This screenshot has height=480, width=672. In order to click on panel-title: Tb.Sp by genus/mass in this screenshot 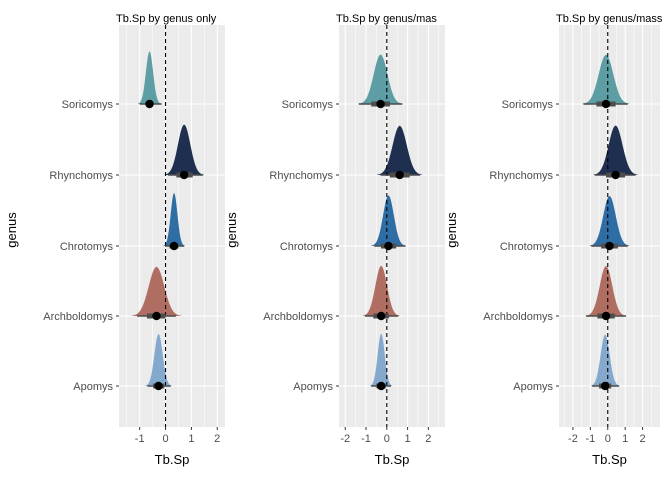, I will do `click(609, 19)`.